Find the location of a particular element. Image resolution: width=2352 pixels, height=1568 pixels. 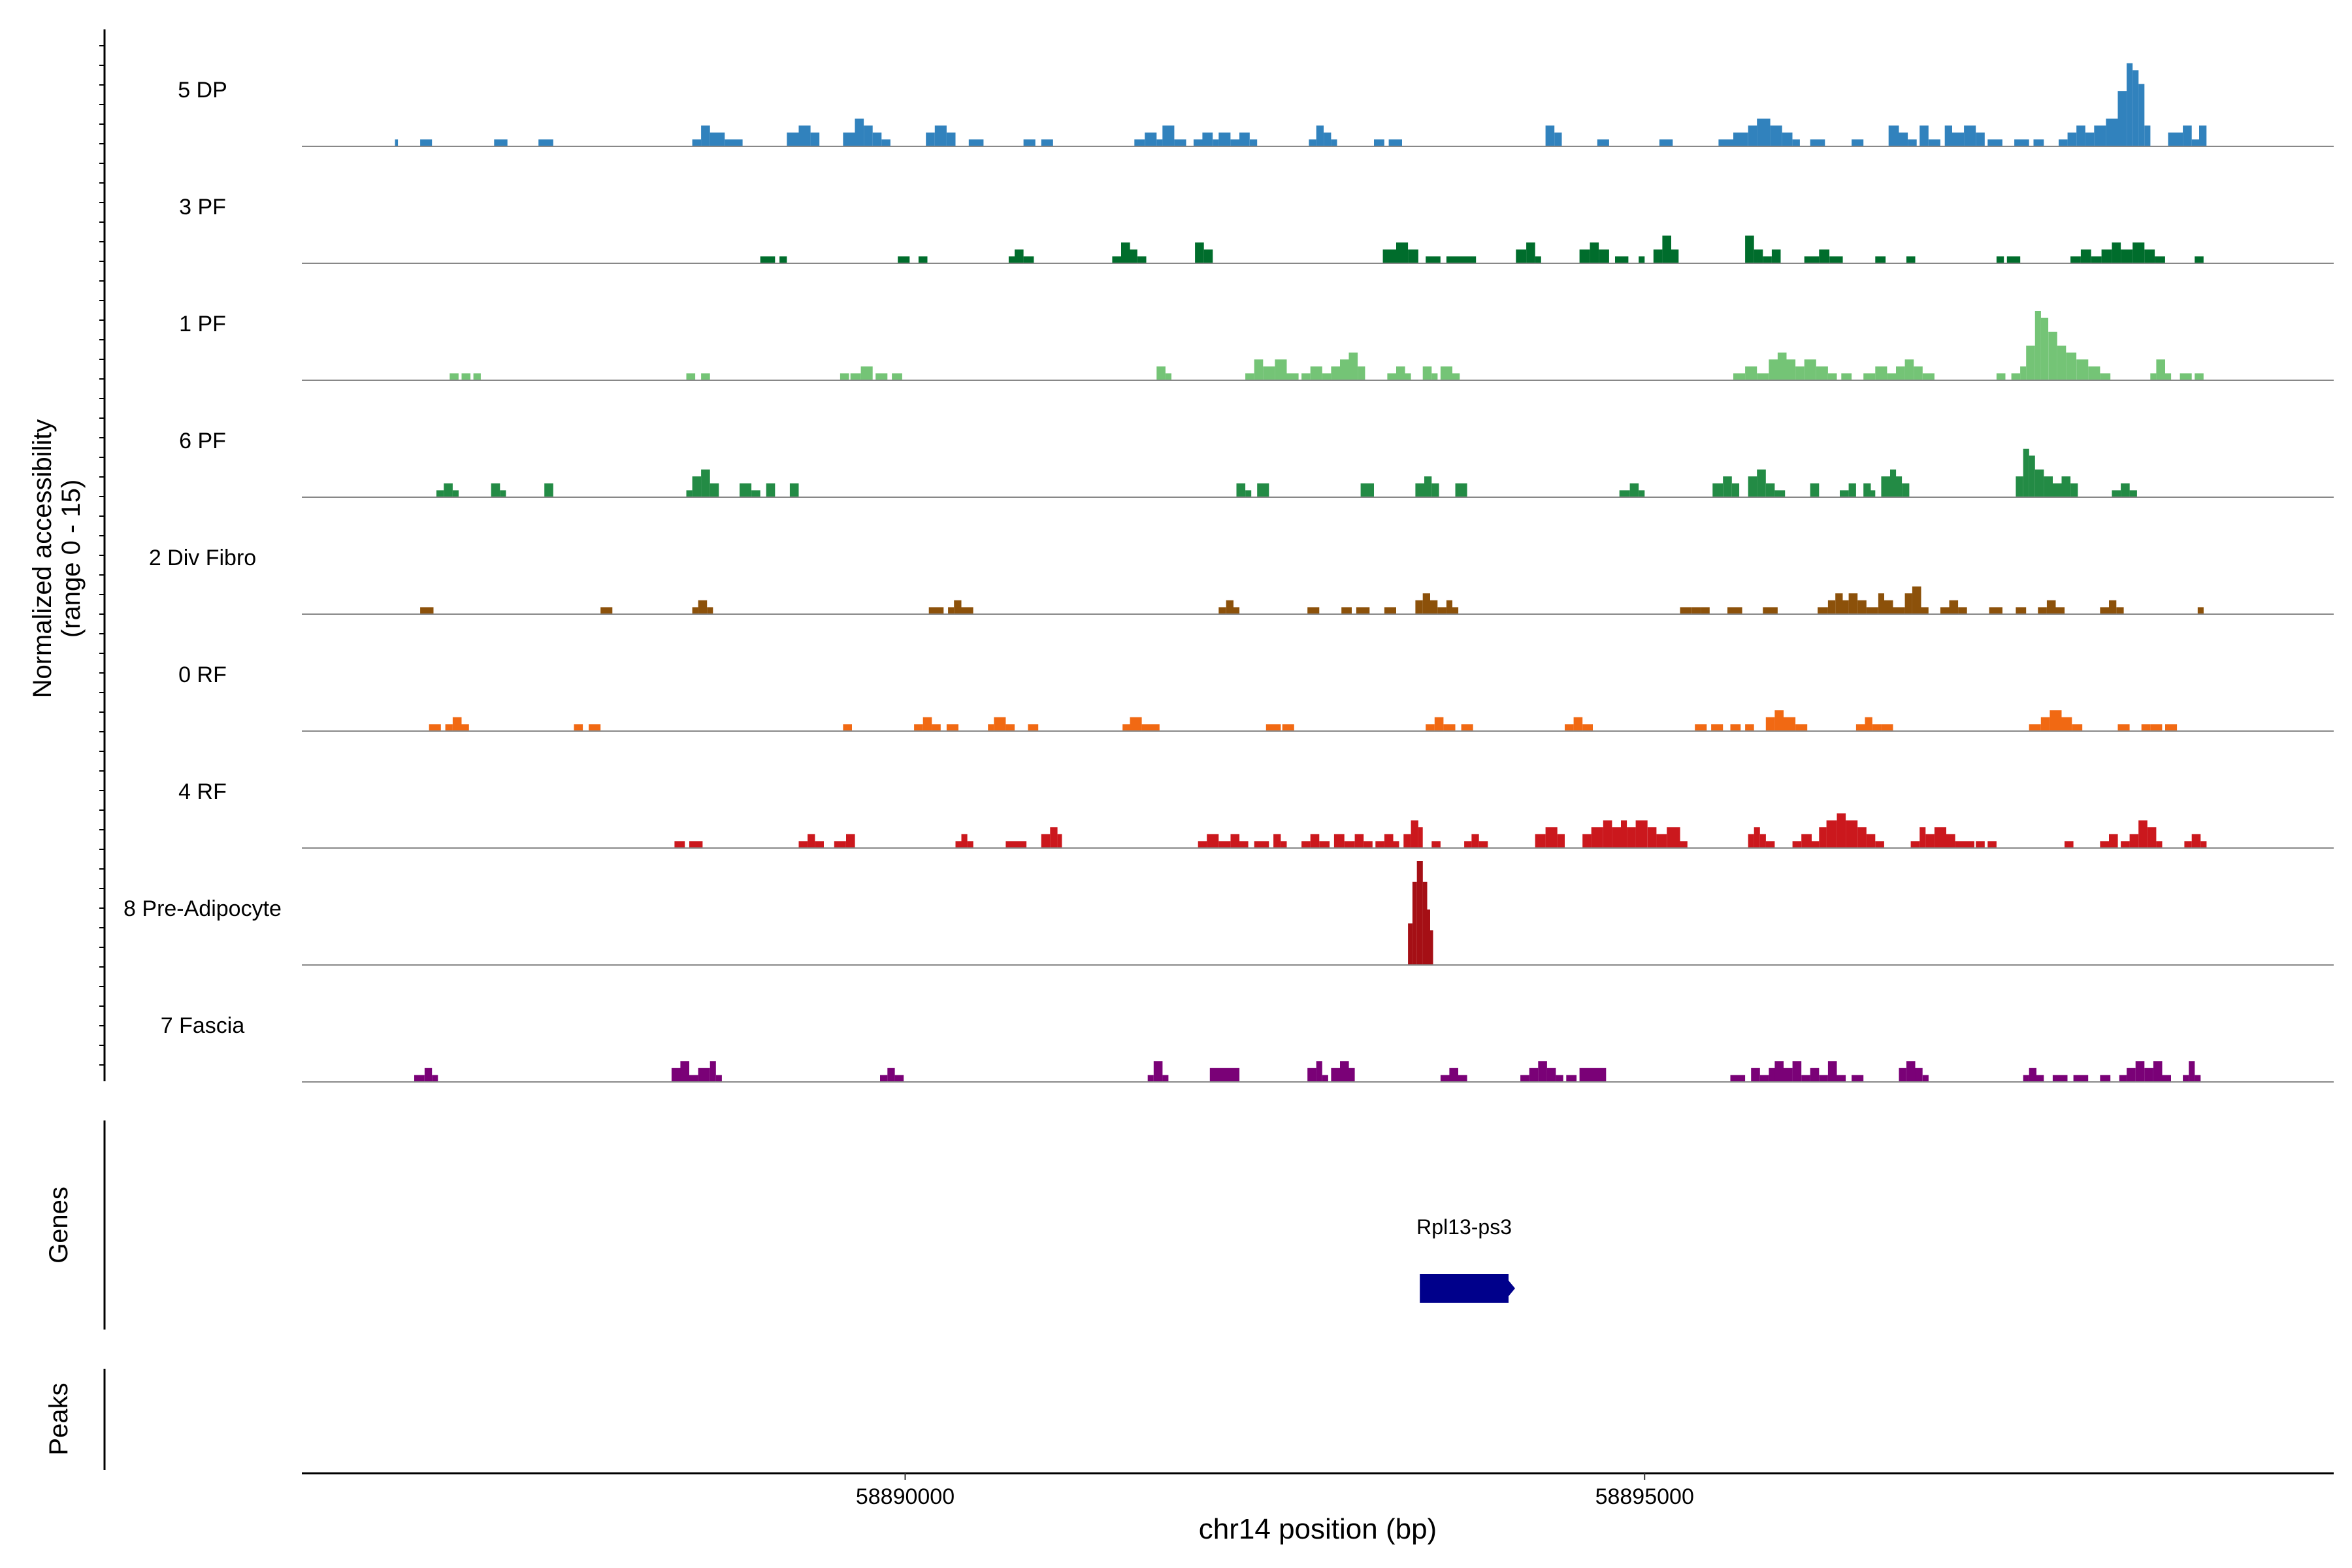

track-label: 6 PF is located at coordinates (202, 441).